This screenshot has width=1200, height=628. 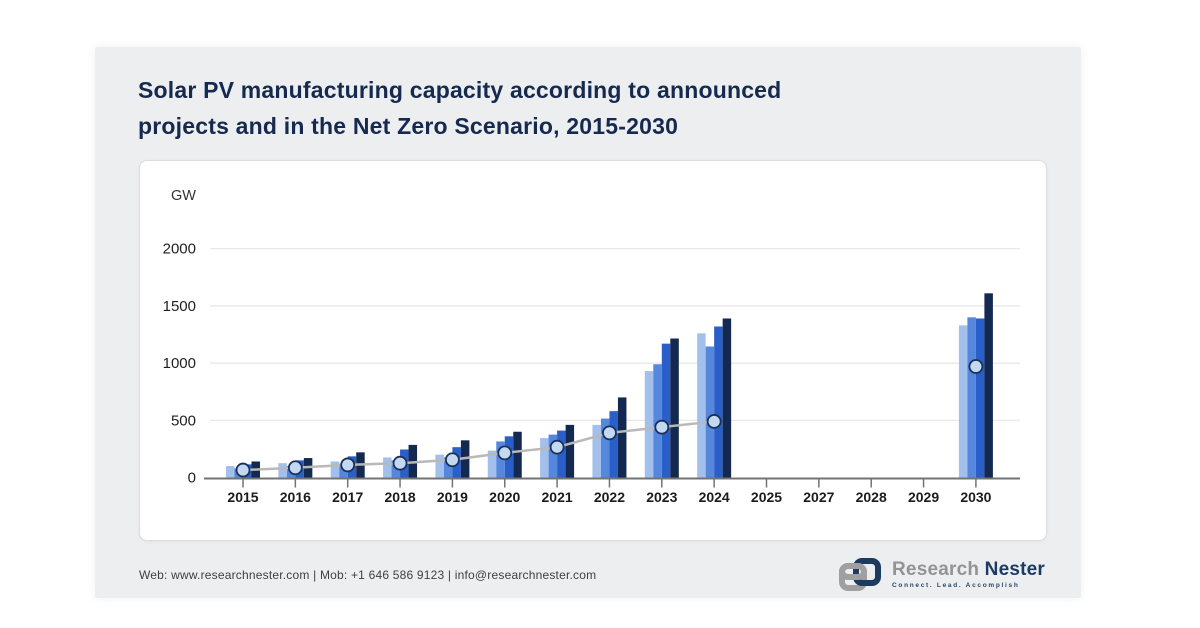 I want to click on logo-name-nester: Nester, so click(x=1014, y=570).